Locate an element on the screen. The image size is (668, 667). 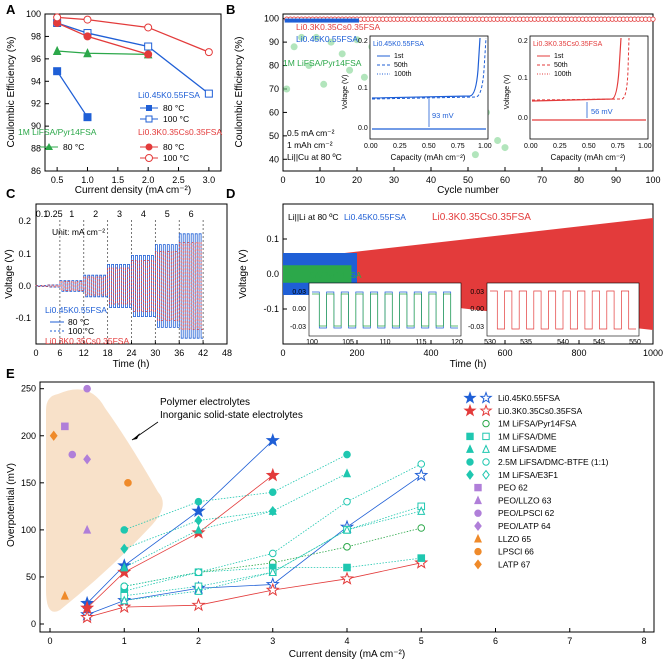
d-inset-1-xtick: 110 is located at coordinates (384, 342).